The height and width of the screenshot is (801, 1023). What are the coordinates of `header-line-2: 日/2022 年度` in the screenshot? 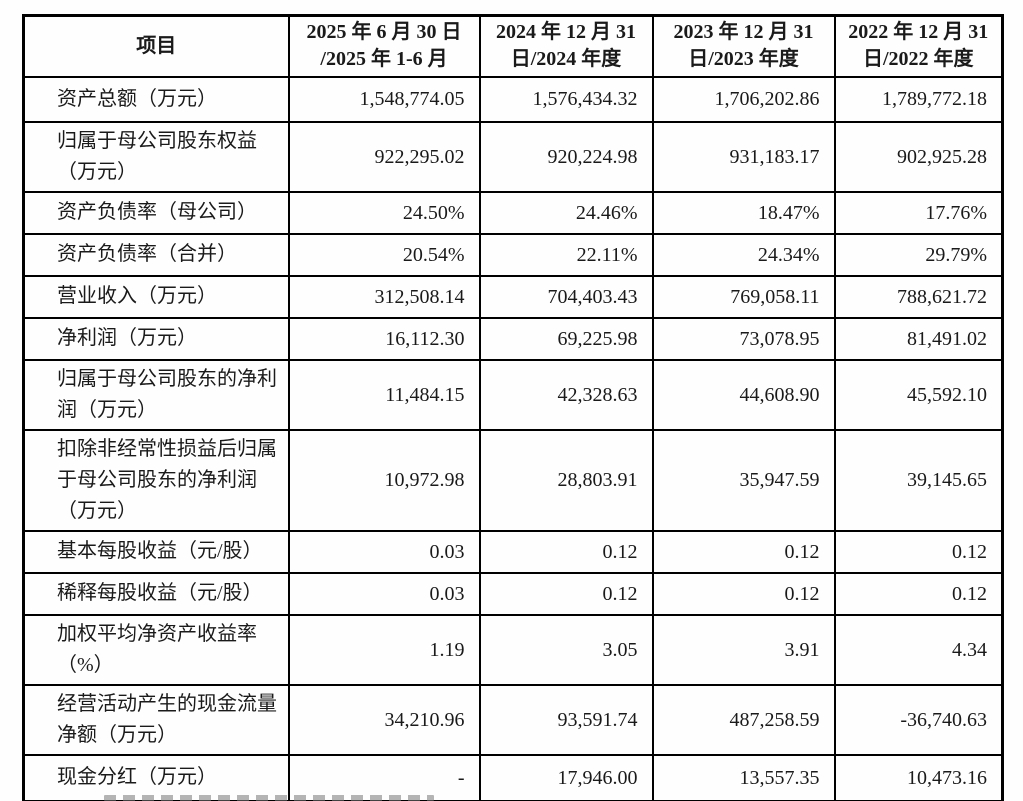 It's located at (918, 59).